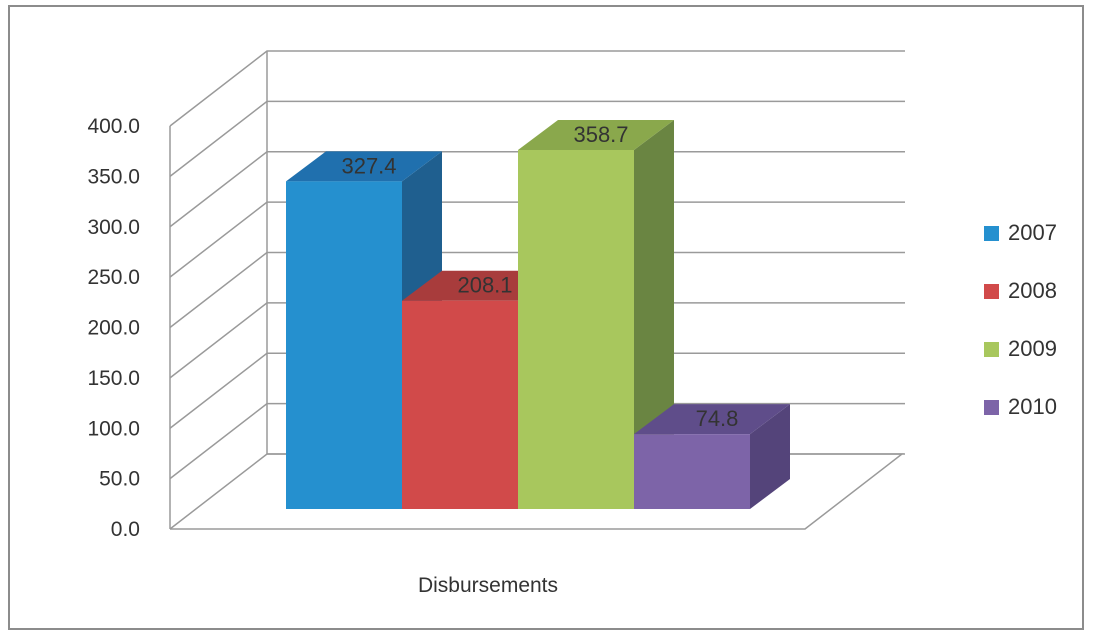 This screenshot has height=636, width=1096. I want to click on legend-item-2007: 2007, so click(1020, 232).